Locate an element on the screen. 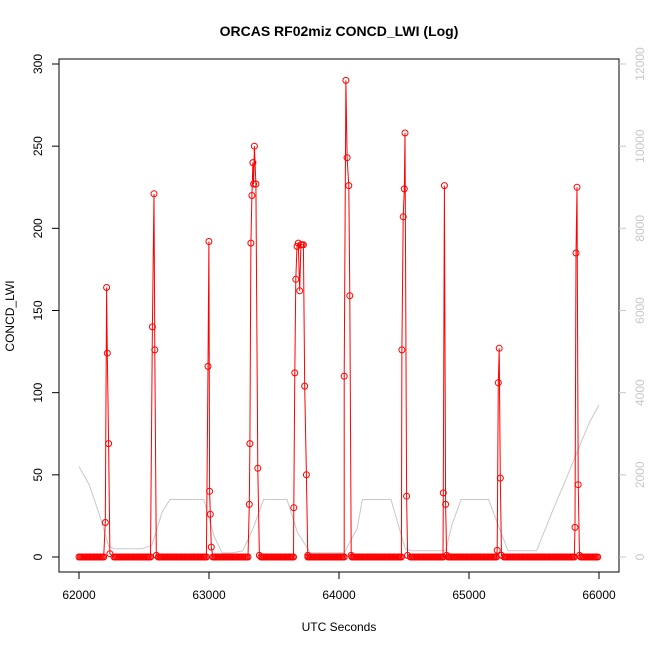 The width and height of the screenshot is (650, 650). x-tick-label: 62000 is located at coordinates (79, 595).